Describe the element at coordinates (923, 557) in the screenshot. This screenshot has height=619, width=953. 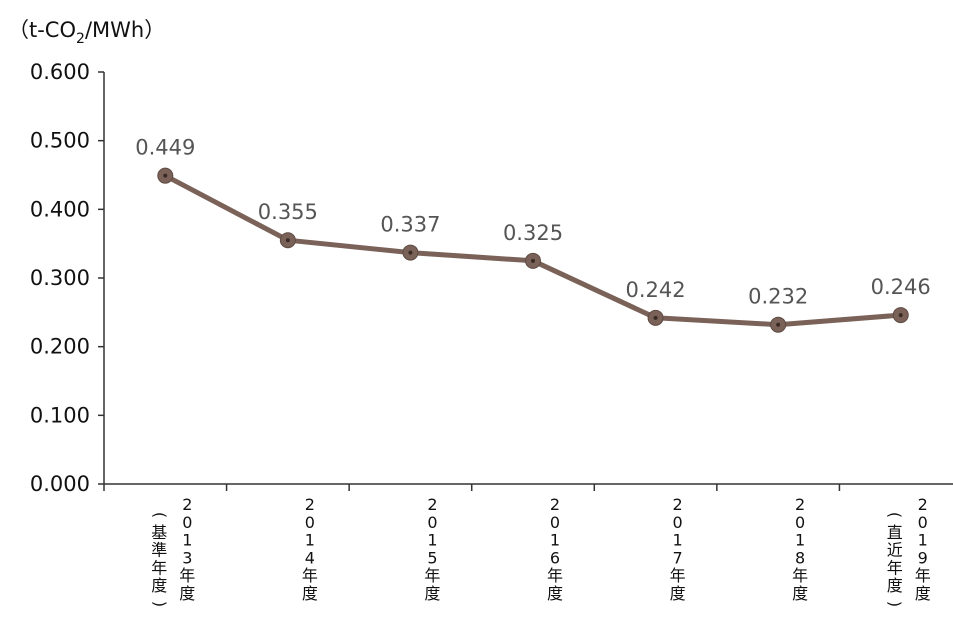
I see `x-label-char: 9` at that location.